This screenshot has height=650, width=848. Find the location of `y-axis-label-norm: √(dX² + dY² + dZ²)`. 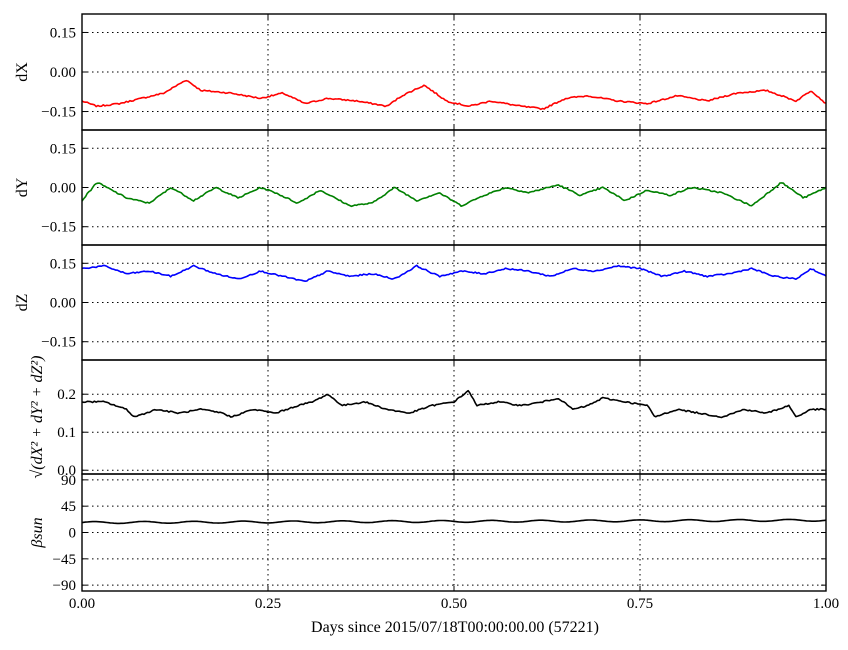

y-axis-label-norm: √(dX² + dY² + dZ²) is located at coordinates (37, 417).